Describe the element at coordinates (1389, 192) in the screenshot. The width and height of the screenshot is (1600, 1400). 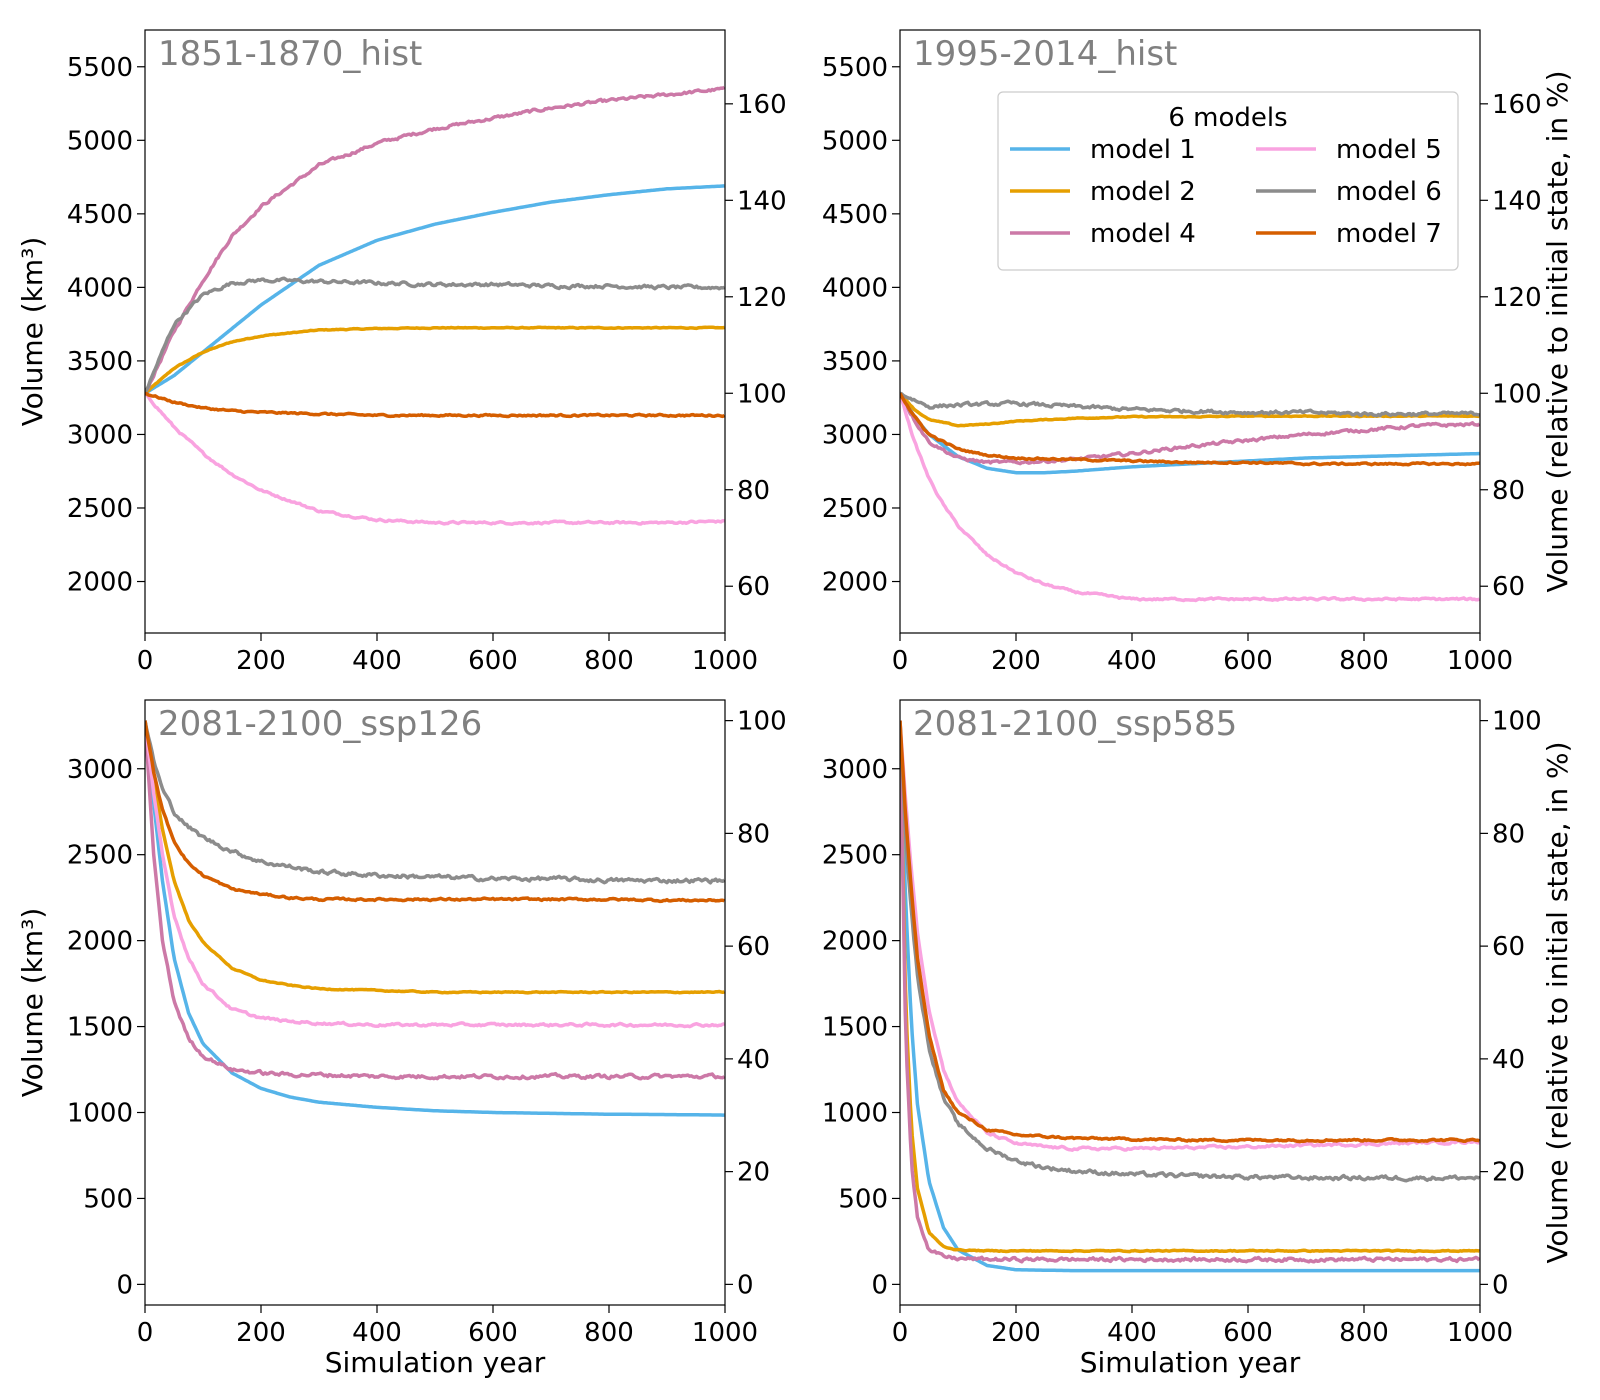
I see `legend-label: model 6` at that location.